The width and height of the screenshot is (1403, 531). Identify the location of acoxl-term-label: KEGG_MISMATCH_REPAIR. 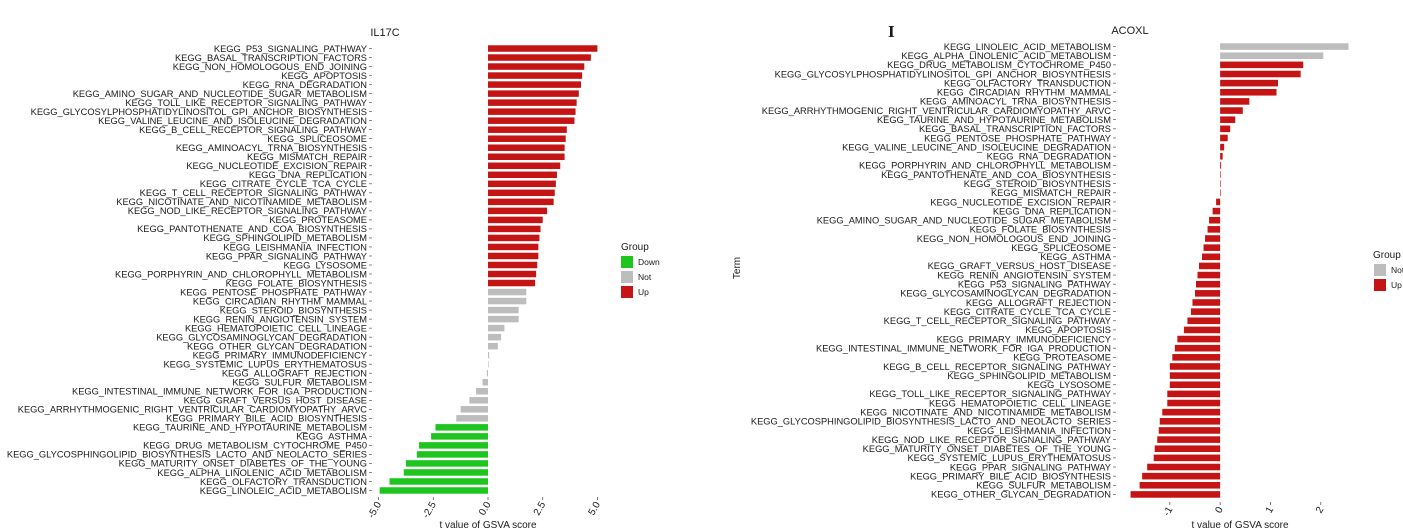
(1051, 193).